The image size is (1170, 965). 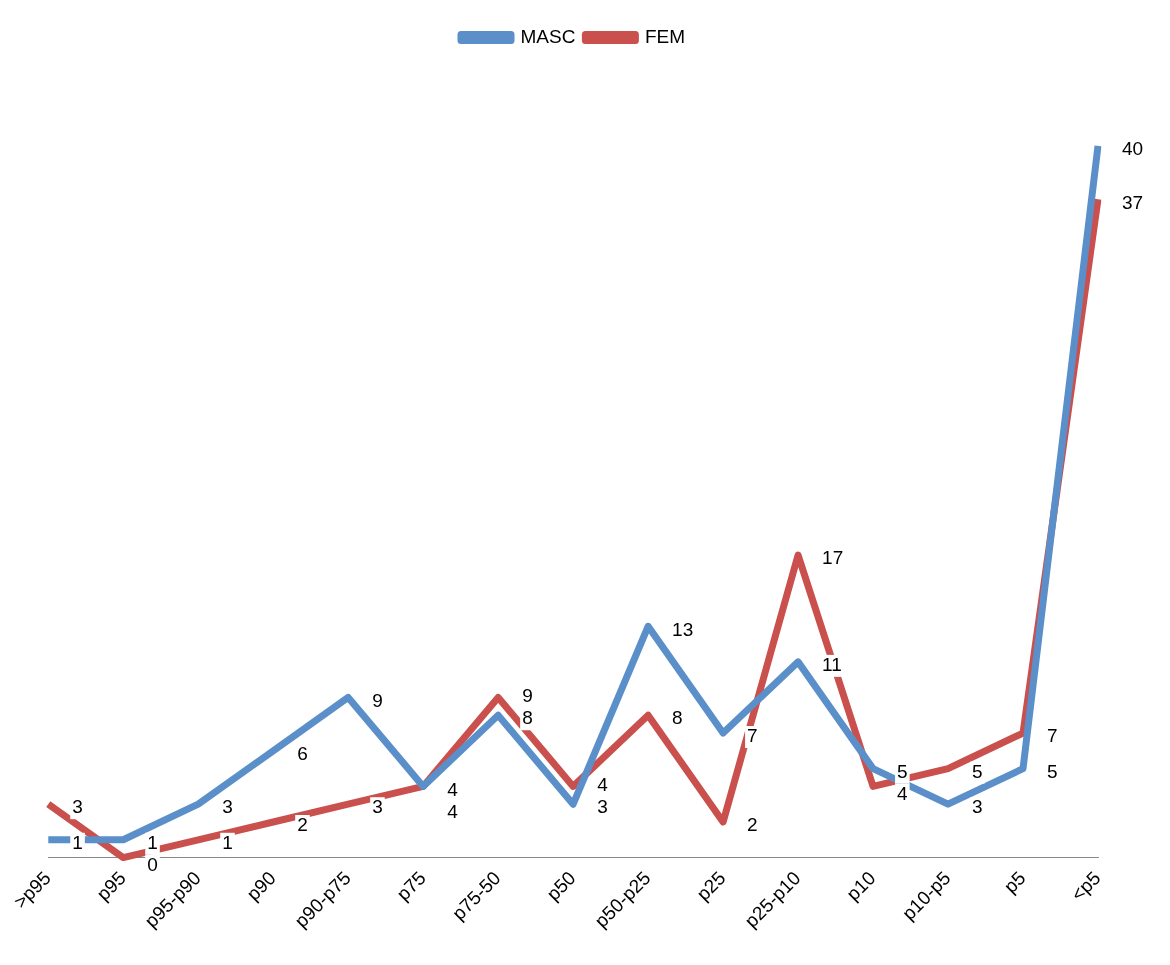 I want to click on x-tick-label: p5, so click(x=1014, y=882).